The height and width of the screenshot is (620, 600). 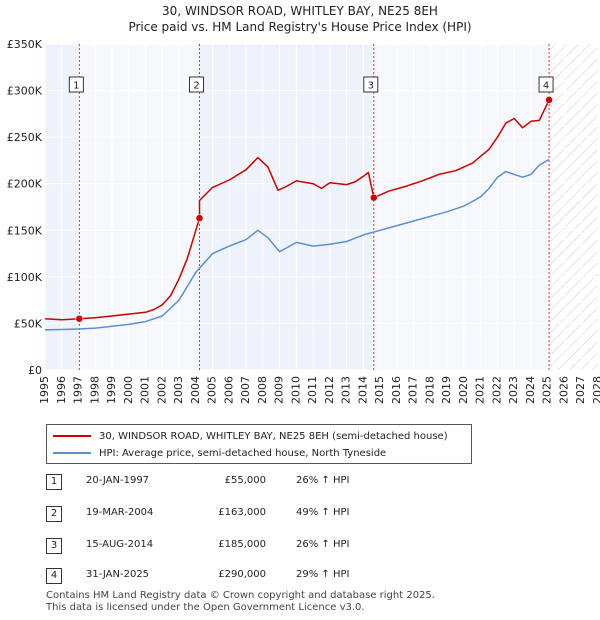 I want to click on x-tick-label: 1996, so click(x=61, y=390).